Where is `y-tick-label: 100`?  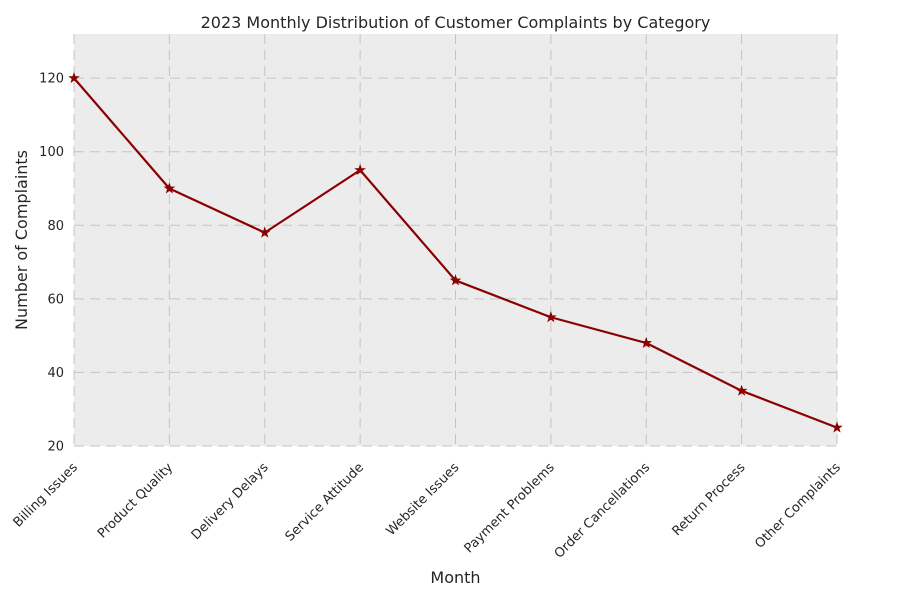 y-tick-label: 100 is located at coordinates (51, 152).